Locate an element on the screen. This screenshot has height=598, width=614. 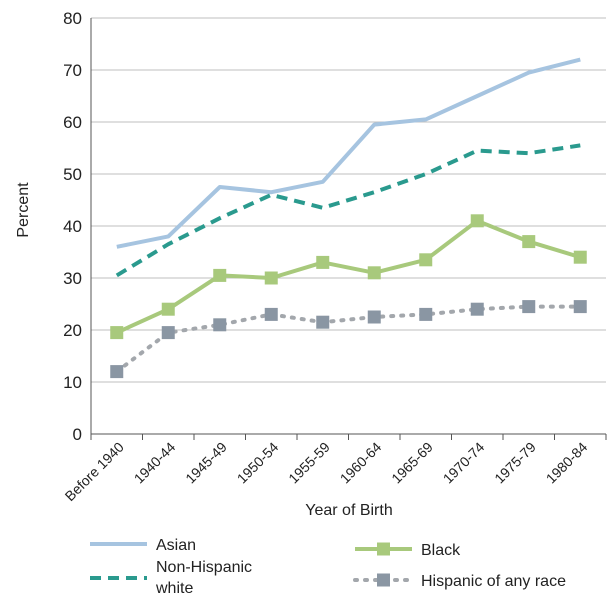
x-tick-label: 1940-44 is located at coordinates (155, 463).